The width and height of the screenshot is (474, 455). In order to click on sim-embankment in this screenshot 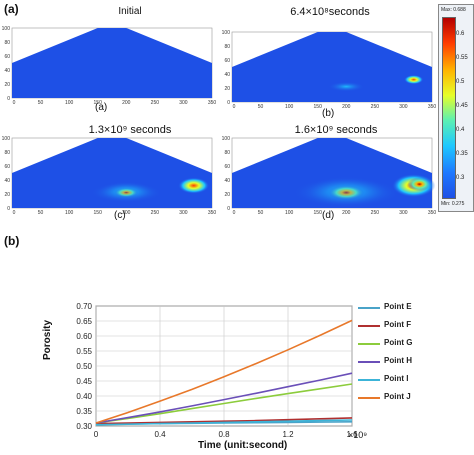, I will do `click(112, 173)`.